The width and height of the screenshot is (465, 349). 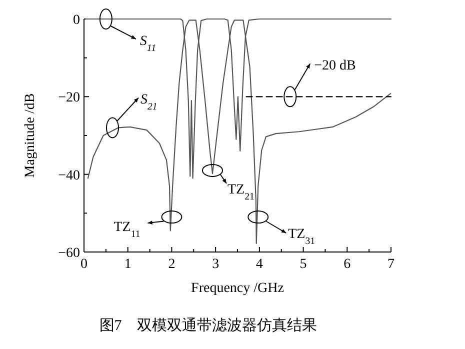 I want to click on x-tick-label: 7, so click(x=391, y=264).